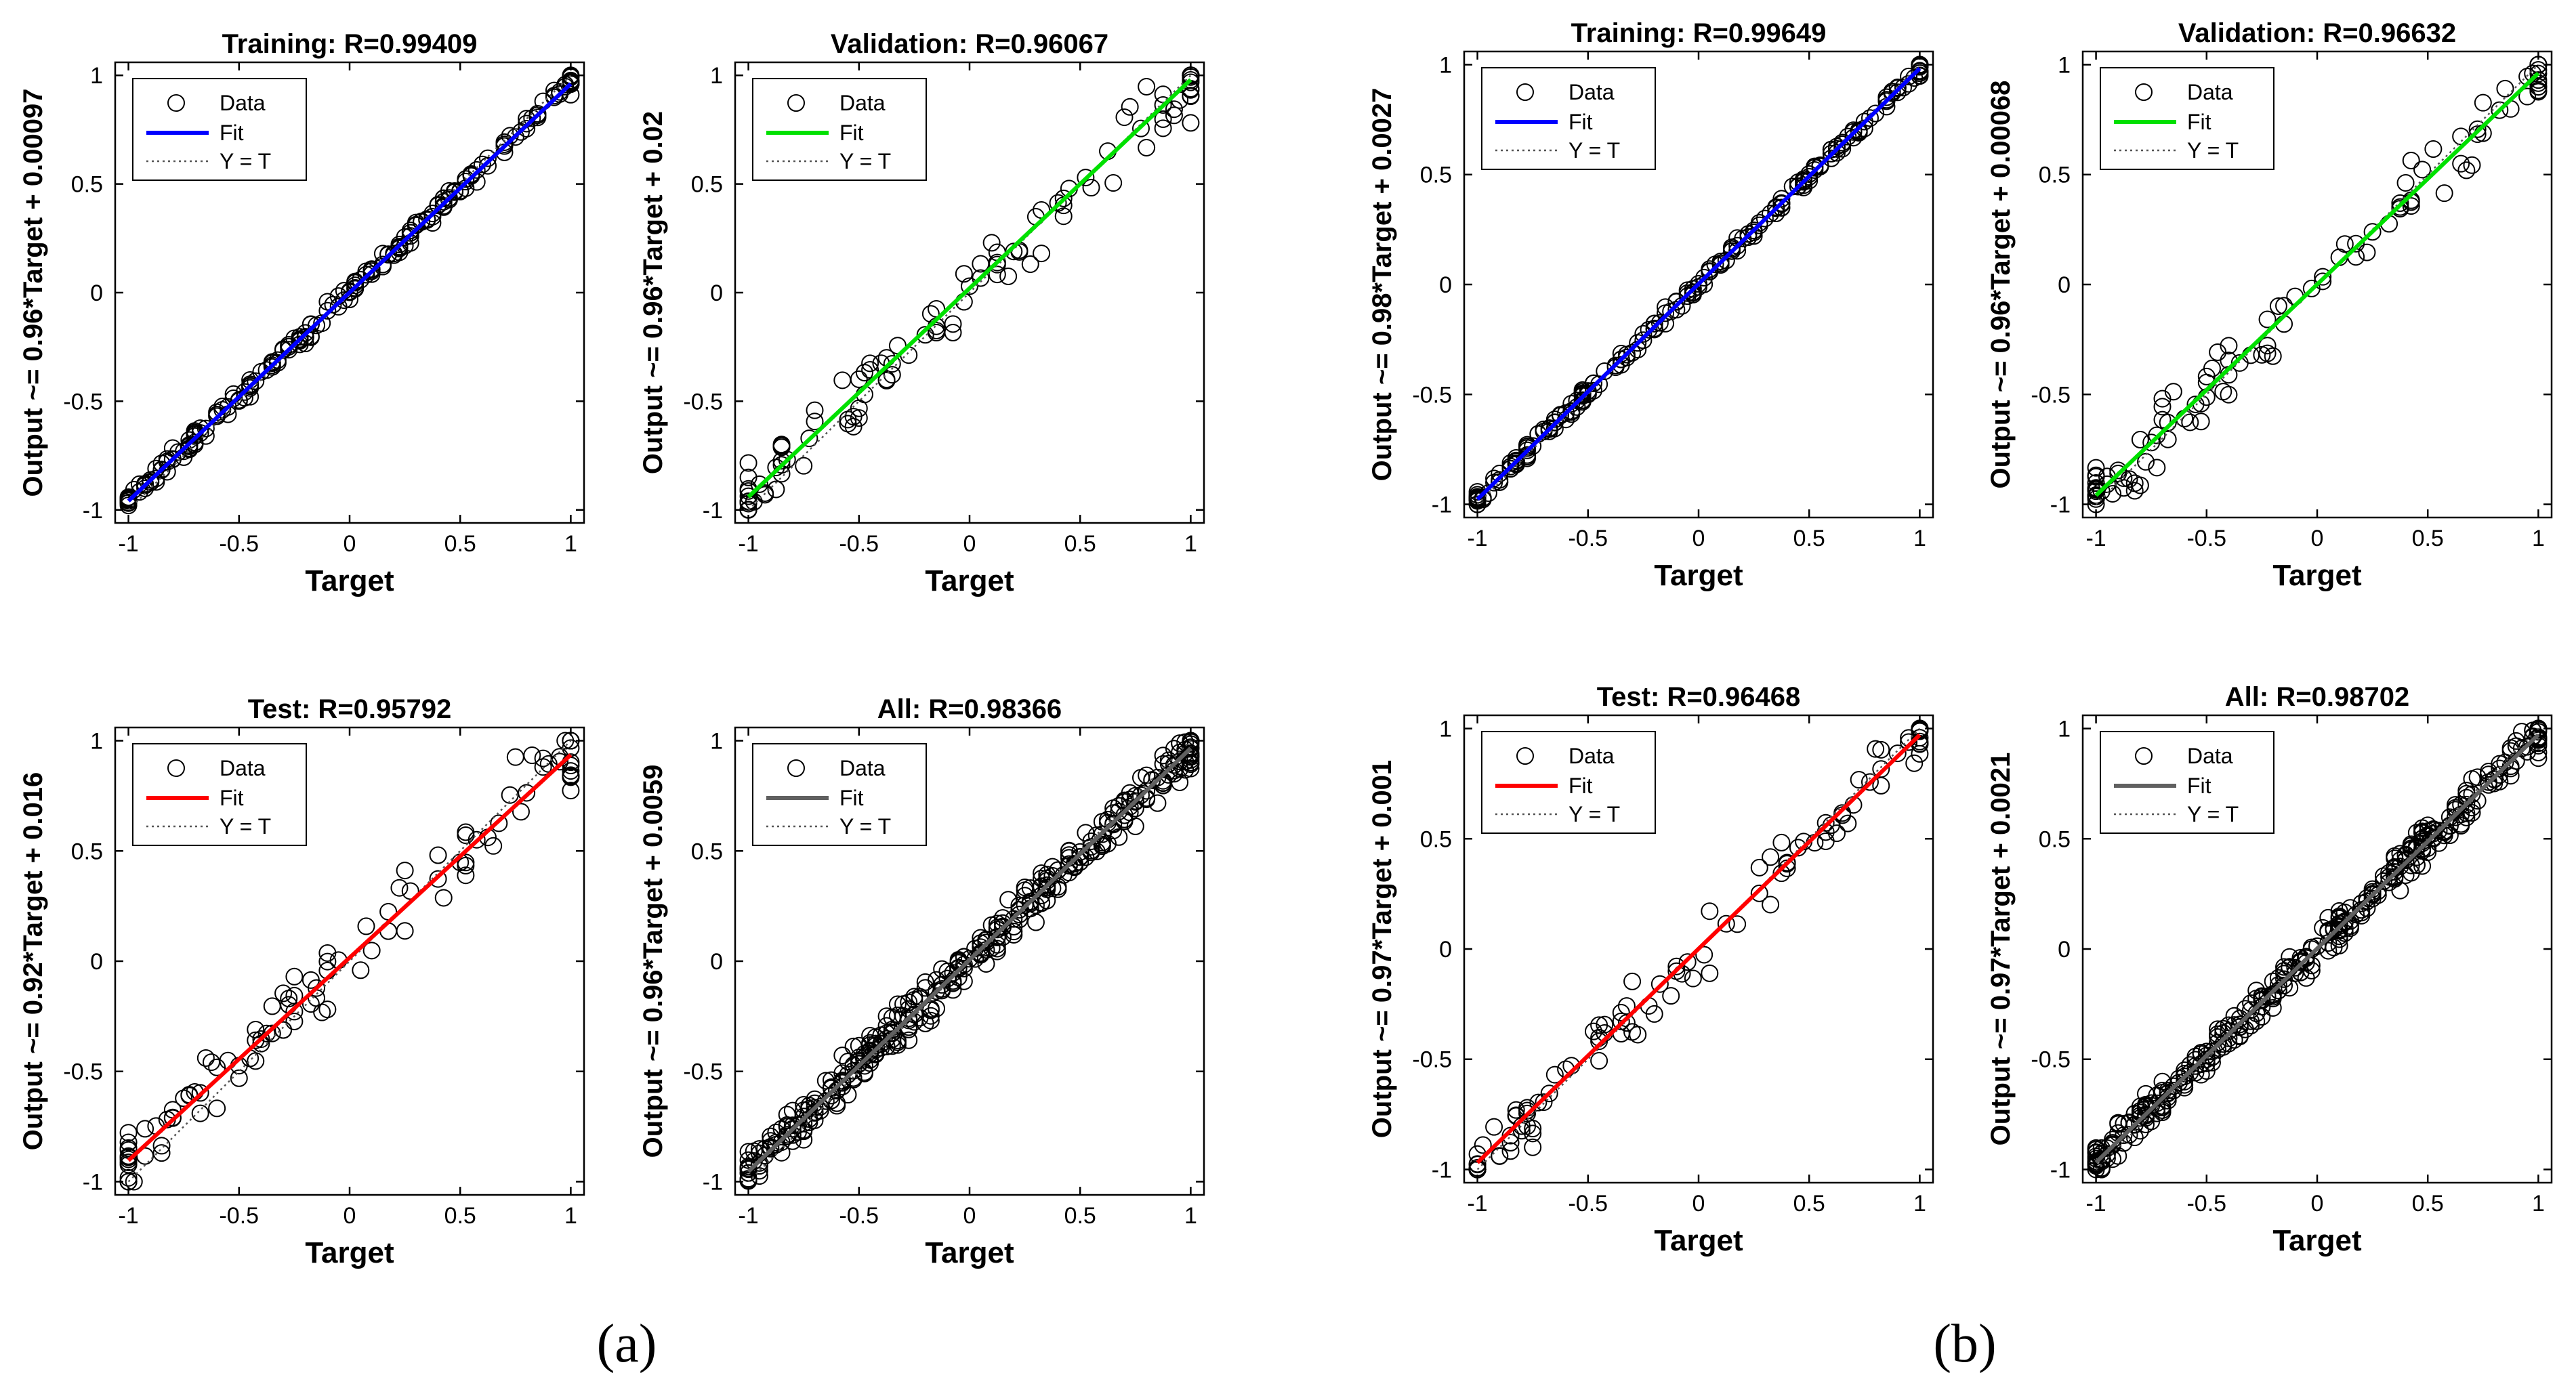 This screenshot has width=2576, height=1392. I want to click on y-tick-label: 0, so click(2064, 950).